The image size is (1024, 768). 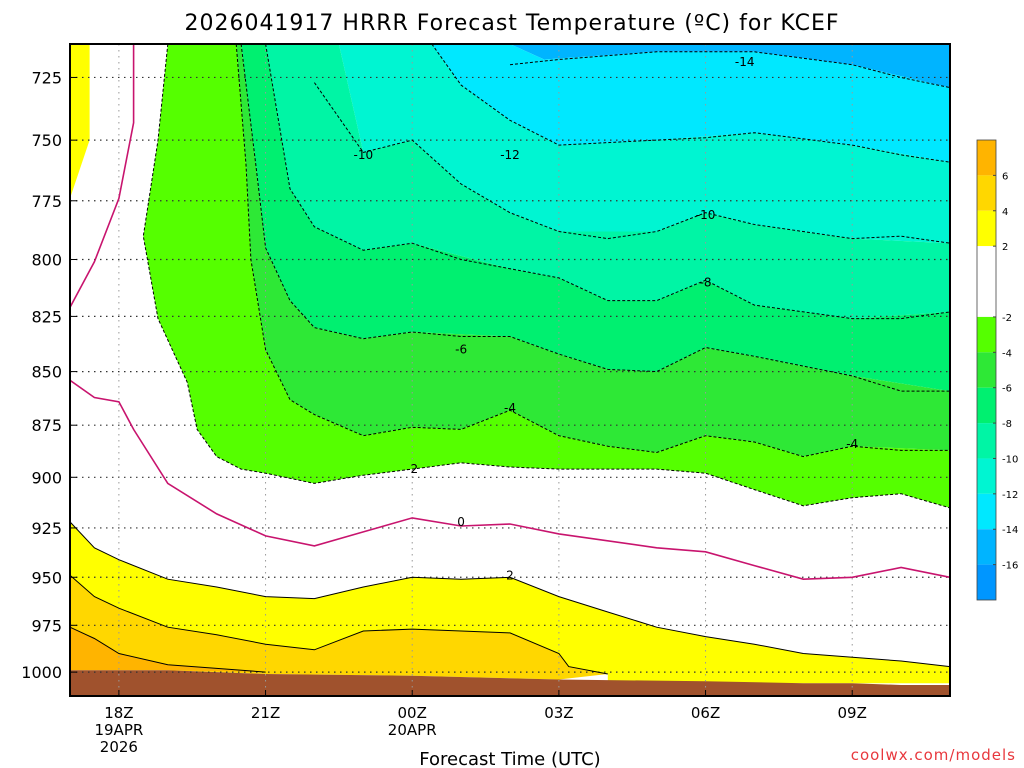 What do you see at coordinates (461, 350) in the screenshot?
I see `contour-label: -6` at bounding box center [461, 350].